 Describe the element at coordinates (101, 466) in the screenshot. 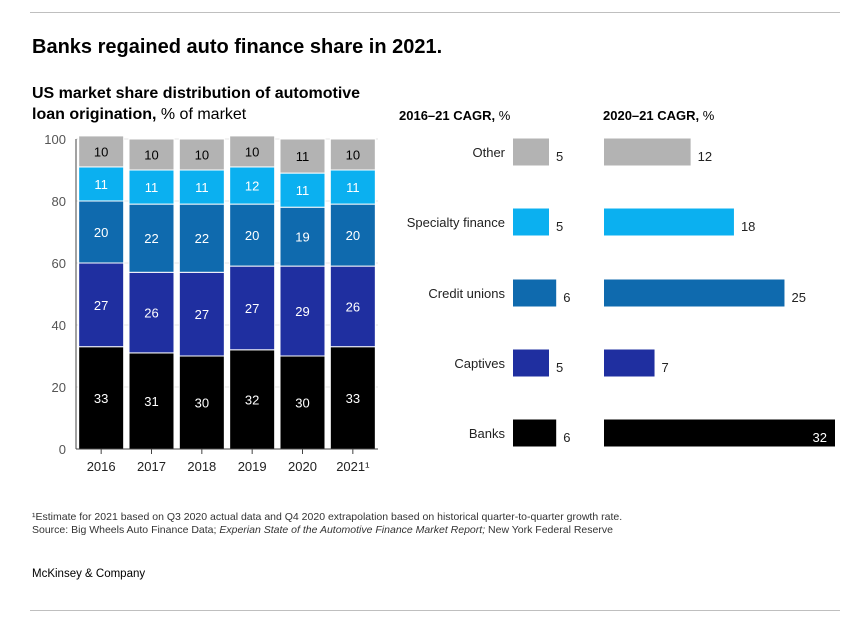

I see `x-tick-label: 2016` at that location.